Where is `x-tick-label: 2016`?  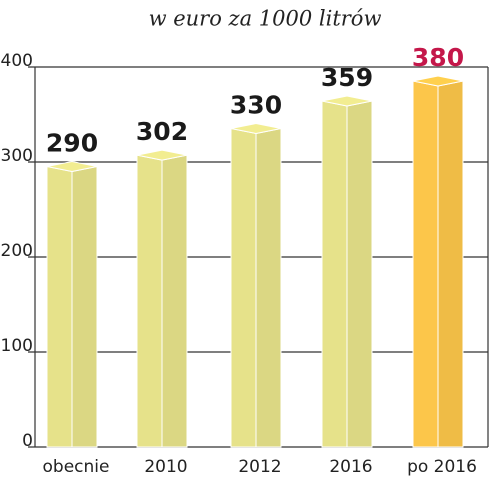 x-tick-label: 2016 is located at coordinates (350, 467).